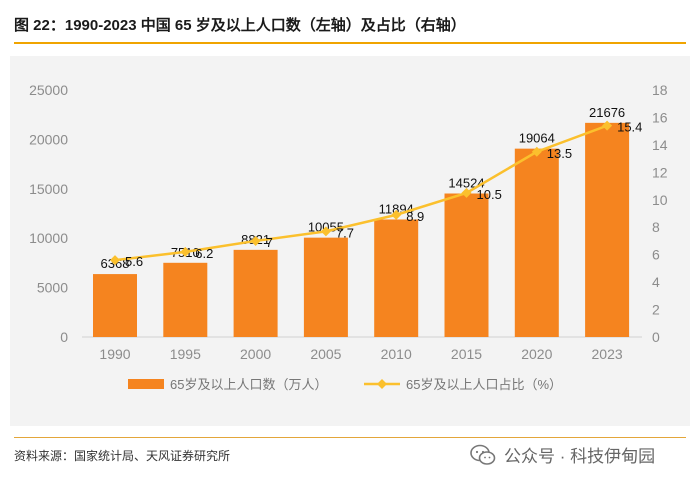 The height and width of the screenshot is (483, 700). I want to click on x-tick-label: 2023, so click(607, 354).